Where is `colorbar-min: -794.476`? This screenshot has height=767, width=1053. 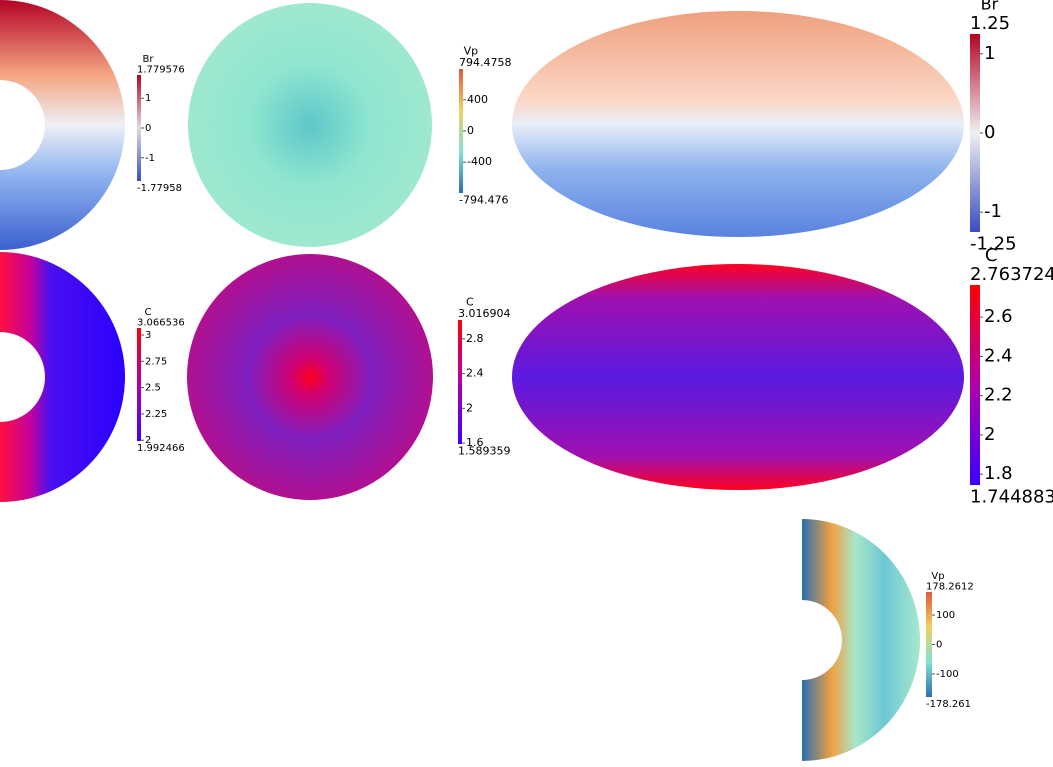
colorbar-min: -794.476 is located at coordinates (483, 200).